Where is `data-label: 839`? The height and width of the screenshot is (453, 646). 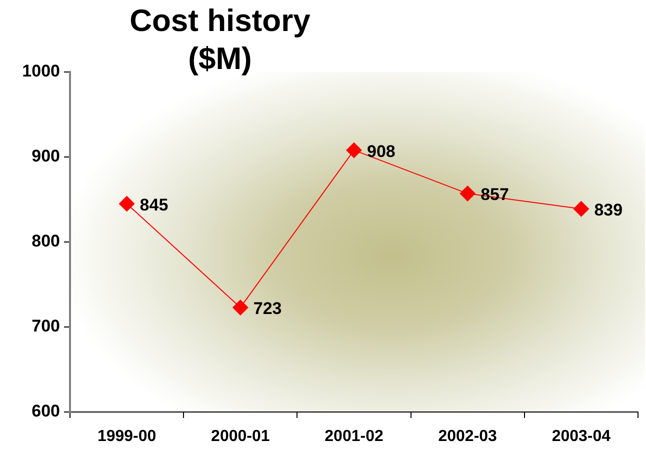
data-label: 839 is located at coordinates (608, 210).